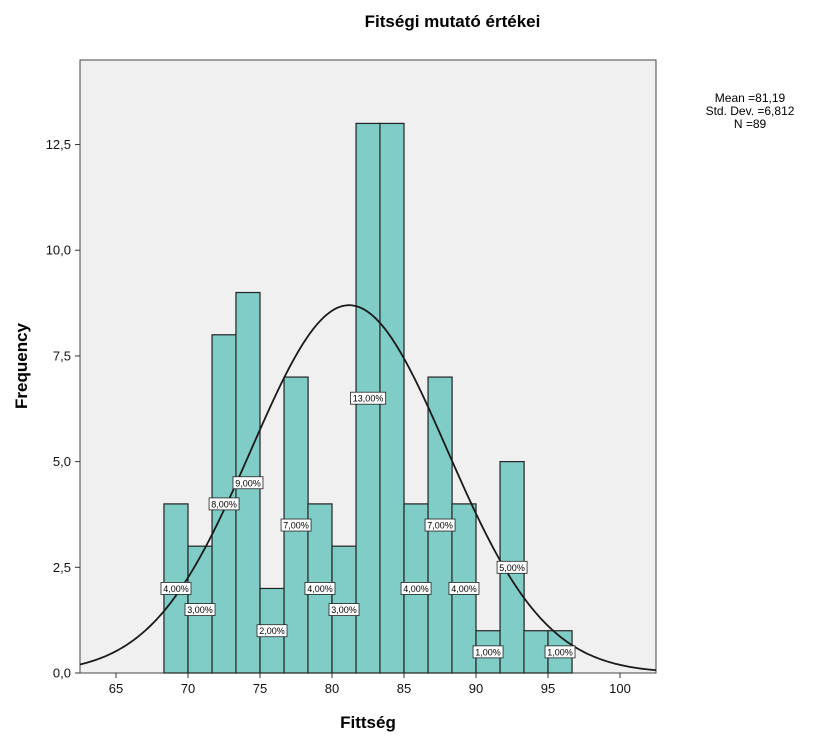 This screenshot has width=818, height=737. What do you see at coordinates (476, 688) in the screenshot?
I see `x-tick-label: 90` at bounding box center [476, 688].